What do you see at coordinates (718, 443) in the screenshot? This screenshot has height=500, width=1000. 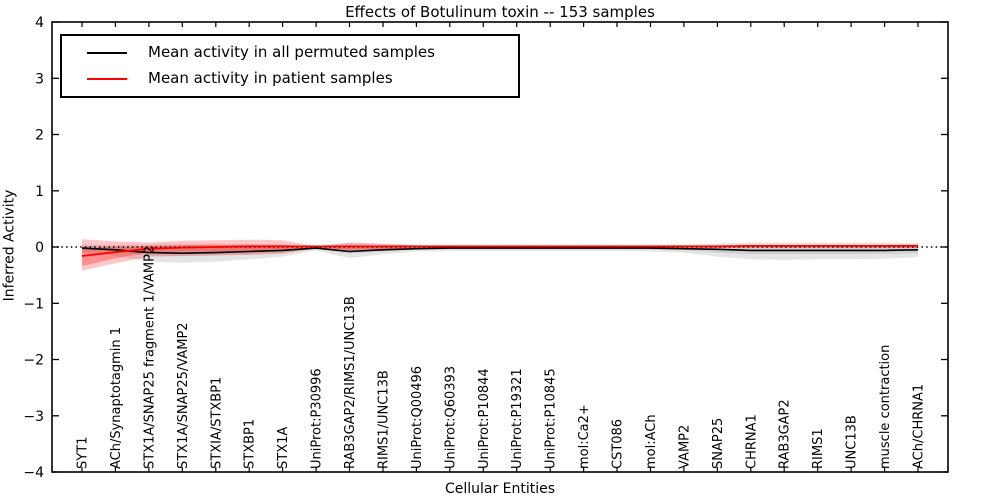 I see `x-tick-label: SNAP25` at bounding box center [718, 443].